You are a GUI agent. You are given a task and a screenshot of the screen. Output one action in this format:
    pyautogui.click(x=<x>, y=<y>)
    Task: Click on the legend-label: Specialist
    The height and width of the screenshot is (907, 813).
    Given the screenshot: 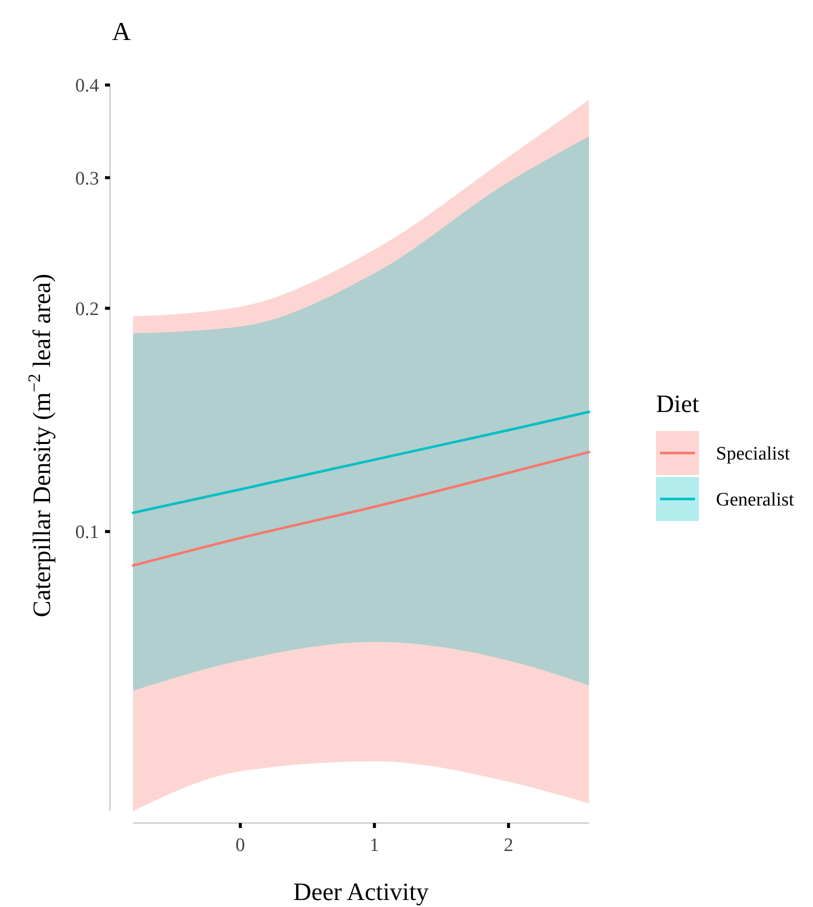 What is the action you would take?
    pyautogui.click(x=753, y=454)
    